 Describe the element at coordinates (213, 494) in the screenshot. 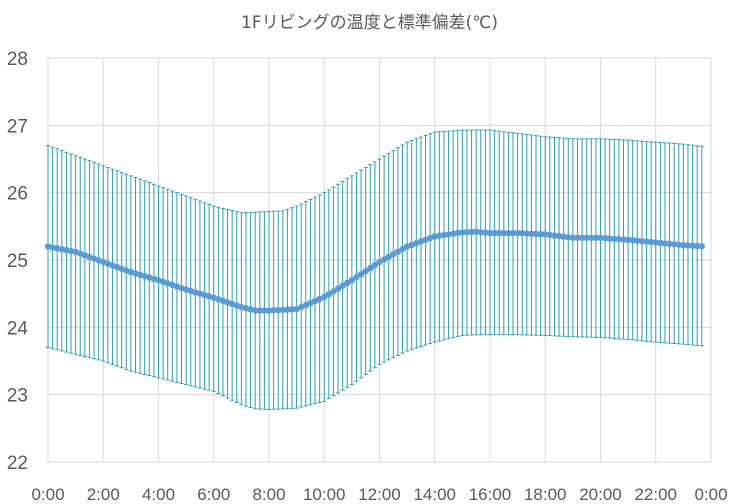

I see `x-tick-label: 6:00` at that location.